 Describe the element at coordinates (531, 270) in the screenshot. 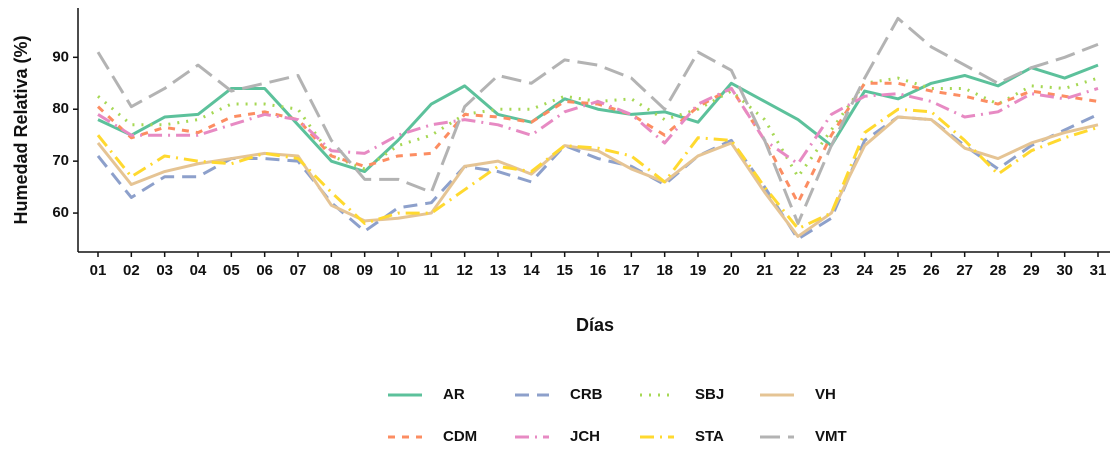

I see `x-tick-label: 14` at that location.